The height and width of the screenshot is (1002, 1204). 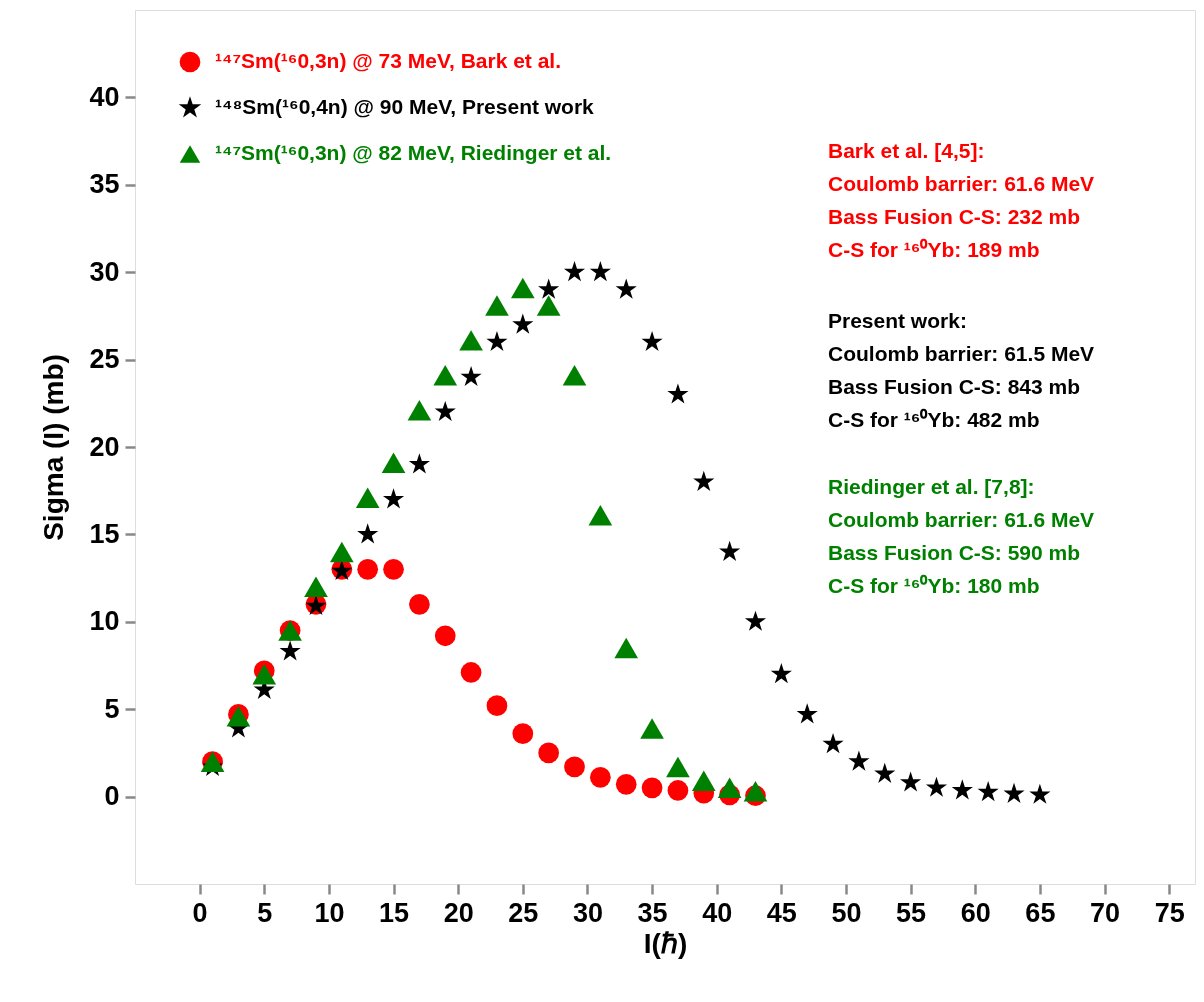 I want to click on x-tick-label: 25, so click(x=523, y=912).